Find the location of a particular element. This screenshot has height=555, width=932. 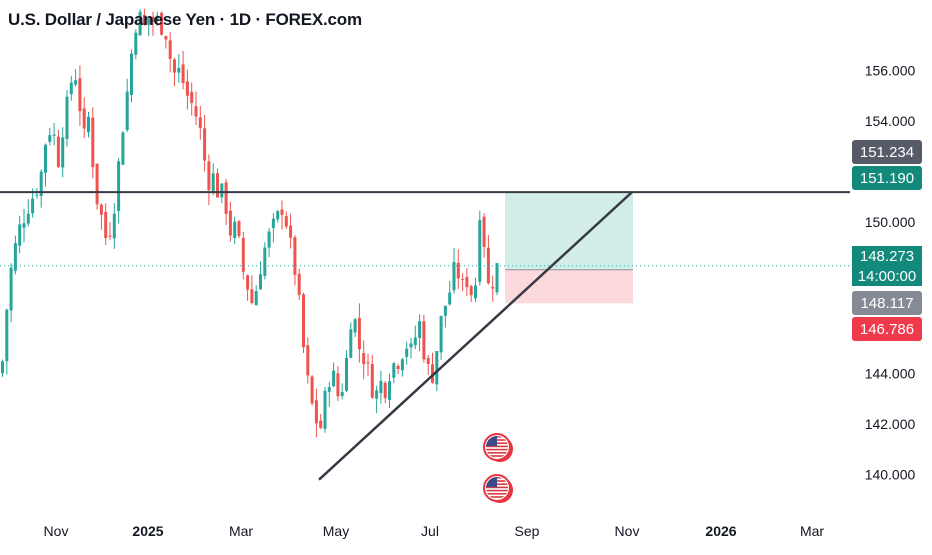

price-label-text: 148.273 is located at coordinates (887, 256).